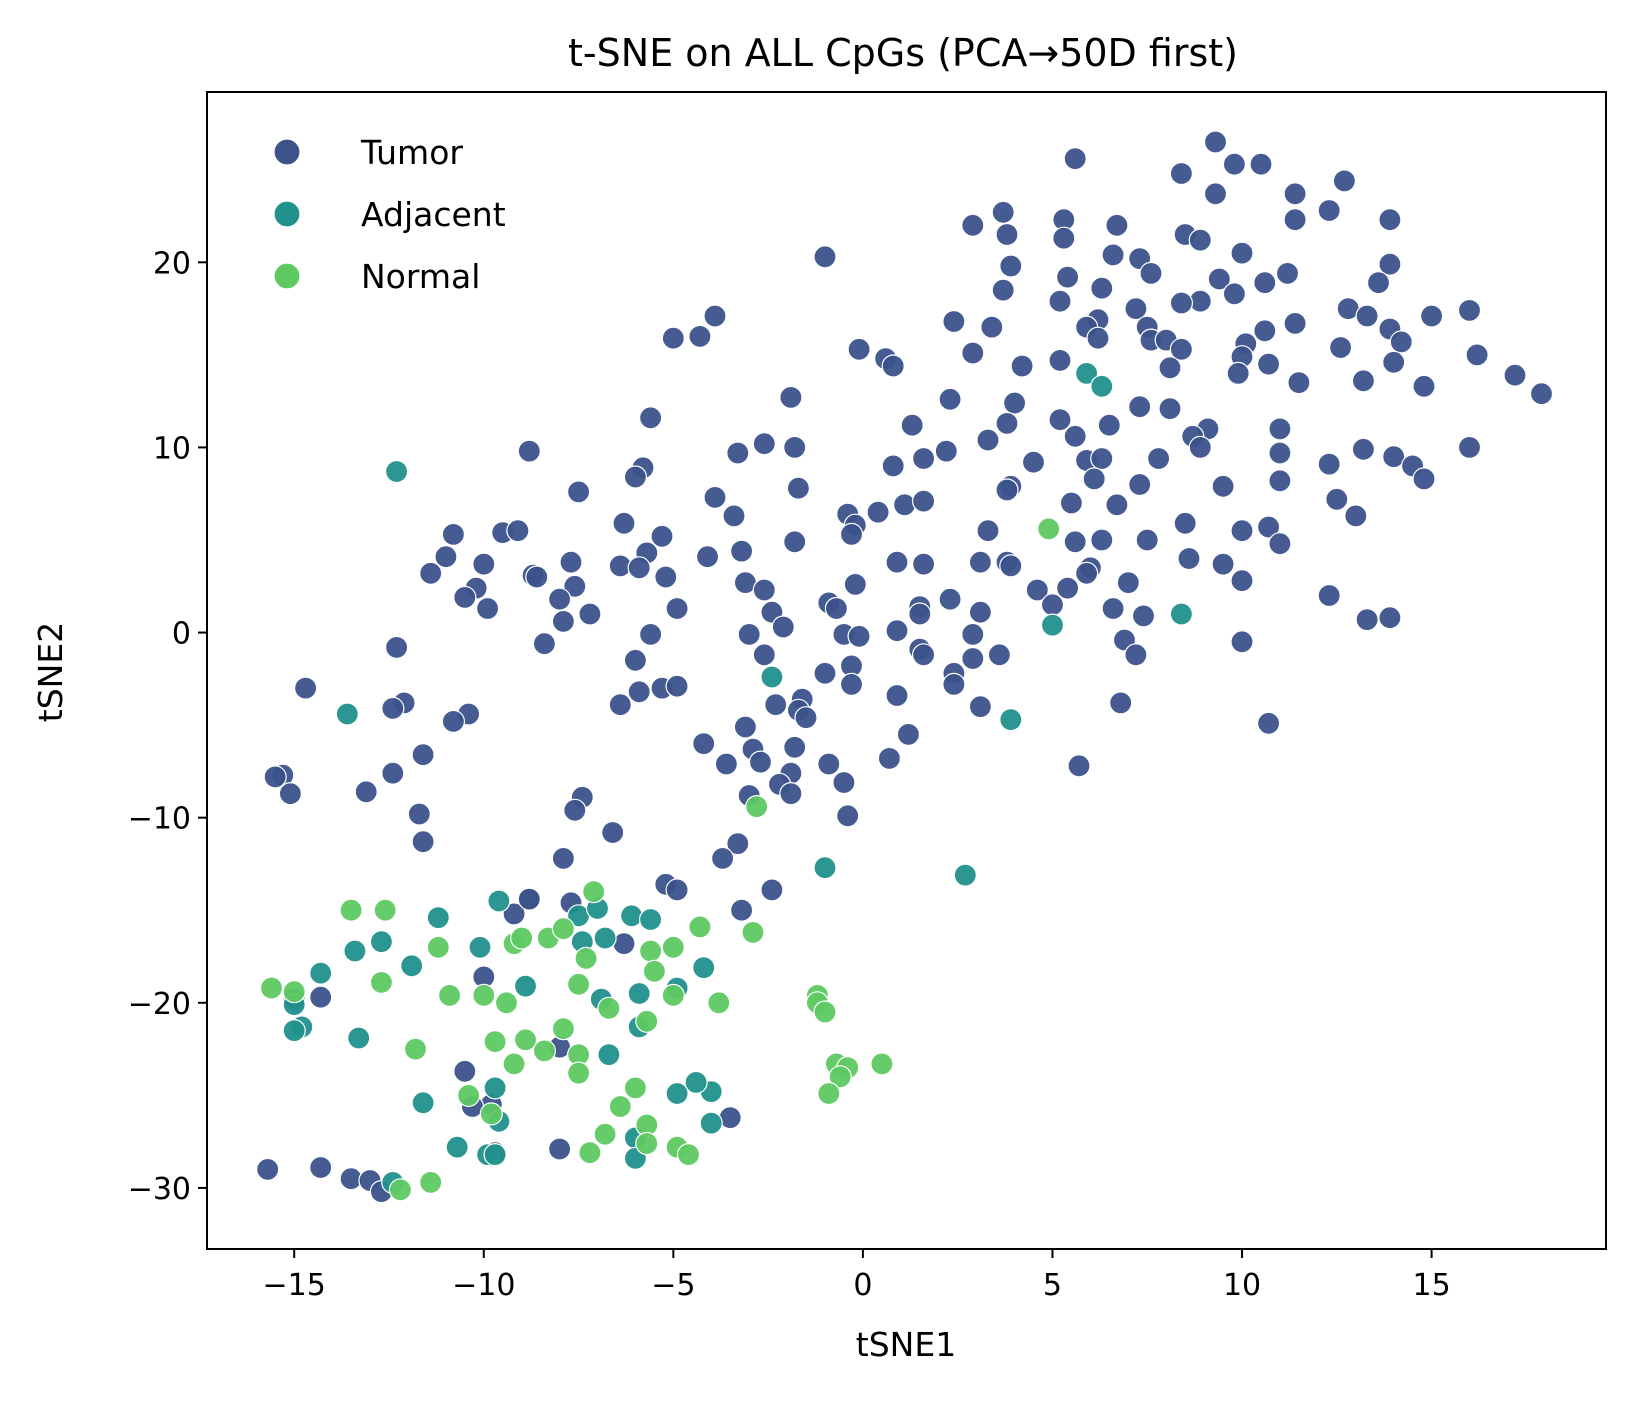 Image resolution: width=1630 pixels, height=1407 pixels. What do you see at coordinates (159, 819) in the screenshot?
I see `y-tick-label: −10` at bounding box center [159, 819].